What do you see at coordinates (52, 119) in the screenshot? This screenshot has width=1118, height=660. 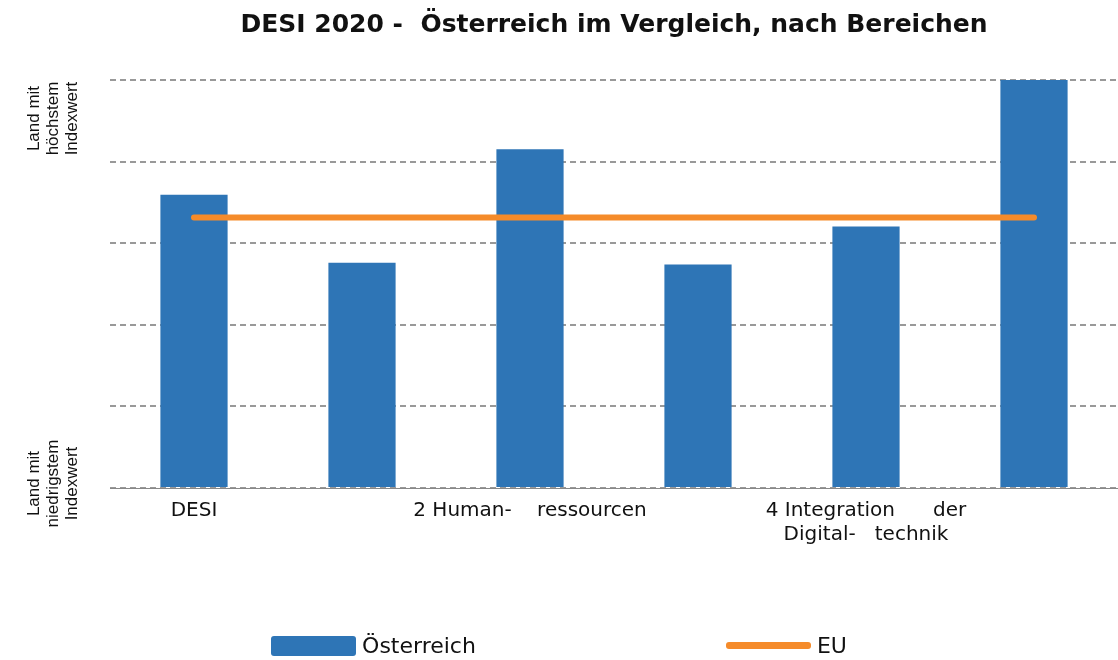 I see `text: Land mit höchstem Indexwert` at bounding box center [52, 119].